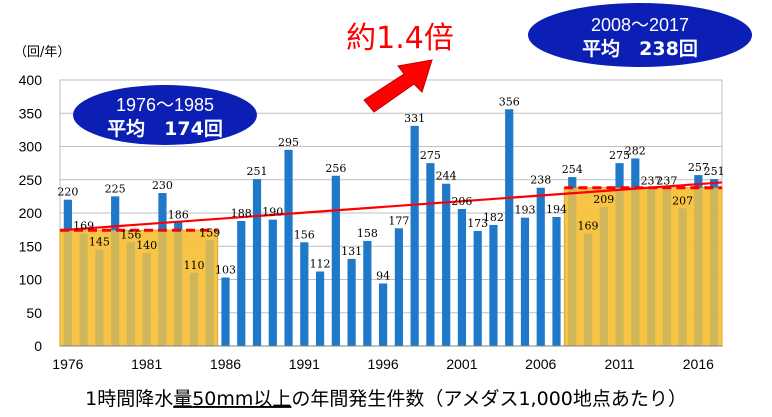 Image resolution: width=772 pixels, height=417 pixels. I want to click on period-average-label: 平均 238回, so click(640, 48).